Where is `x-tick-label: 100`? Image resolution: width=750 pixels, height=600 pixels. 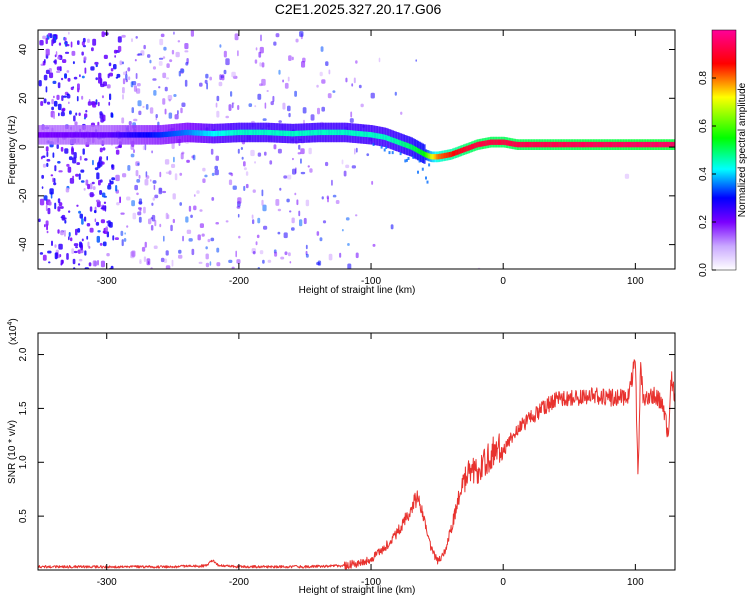
x-tick-label: 100 is located at coordinates (635, 281).